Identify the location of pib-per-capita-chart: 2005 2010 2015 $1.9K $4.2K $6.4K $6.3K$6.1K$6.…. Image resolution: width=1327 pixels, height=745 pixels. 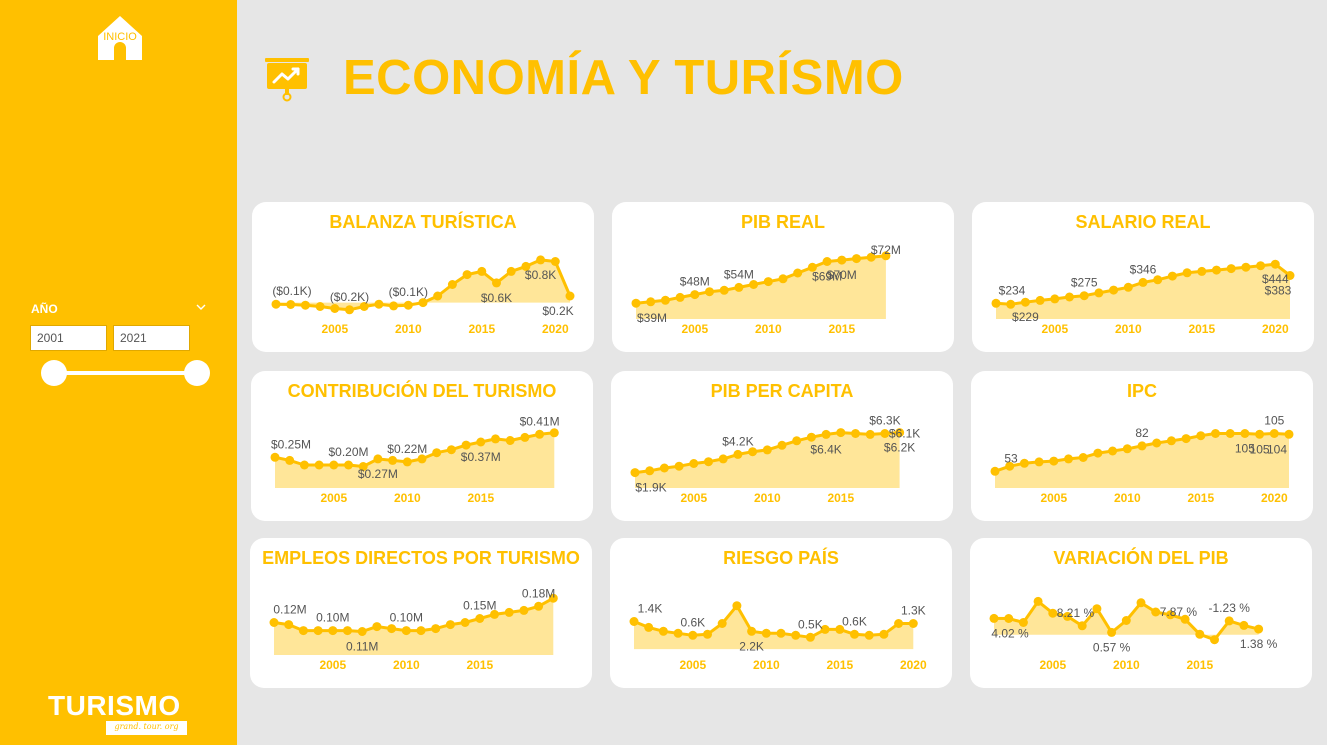
(775, 459).